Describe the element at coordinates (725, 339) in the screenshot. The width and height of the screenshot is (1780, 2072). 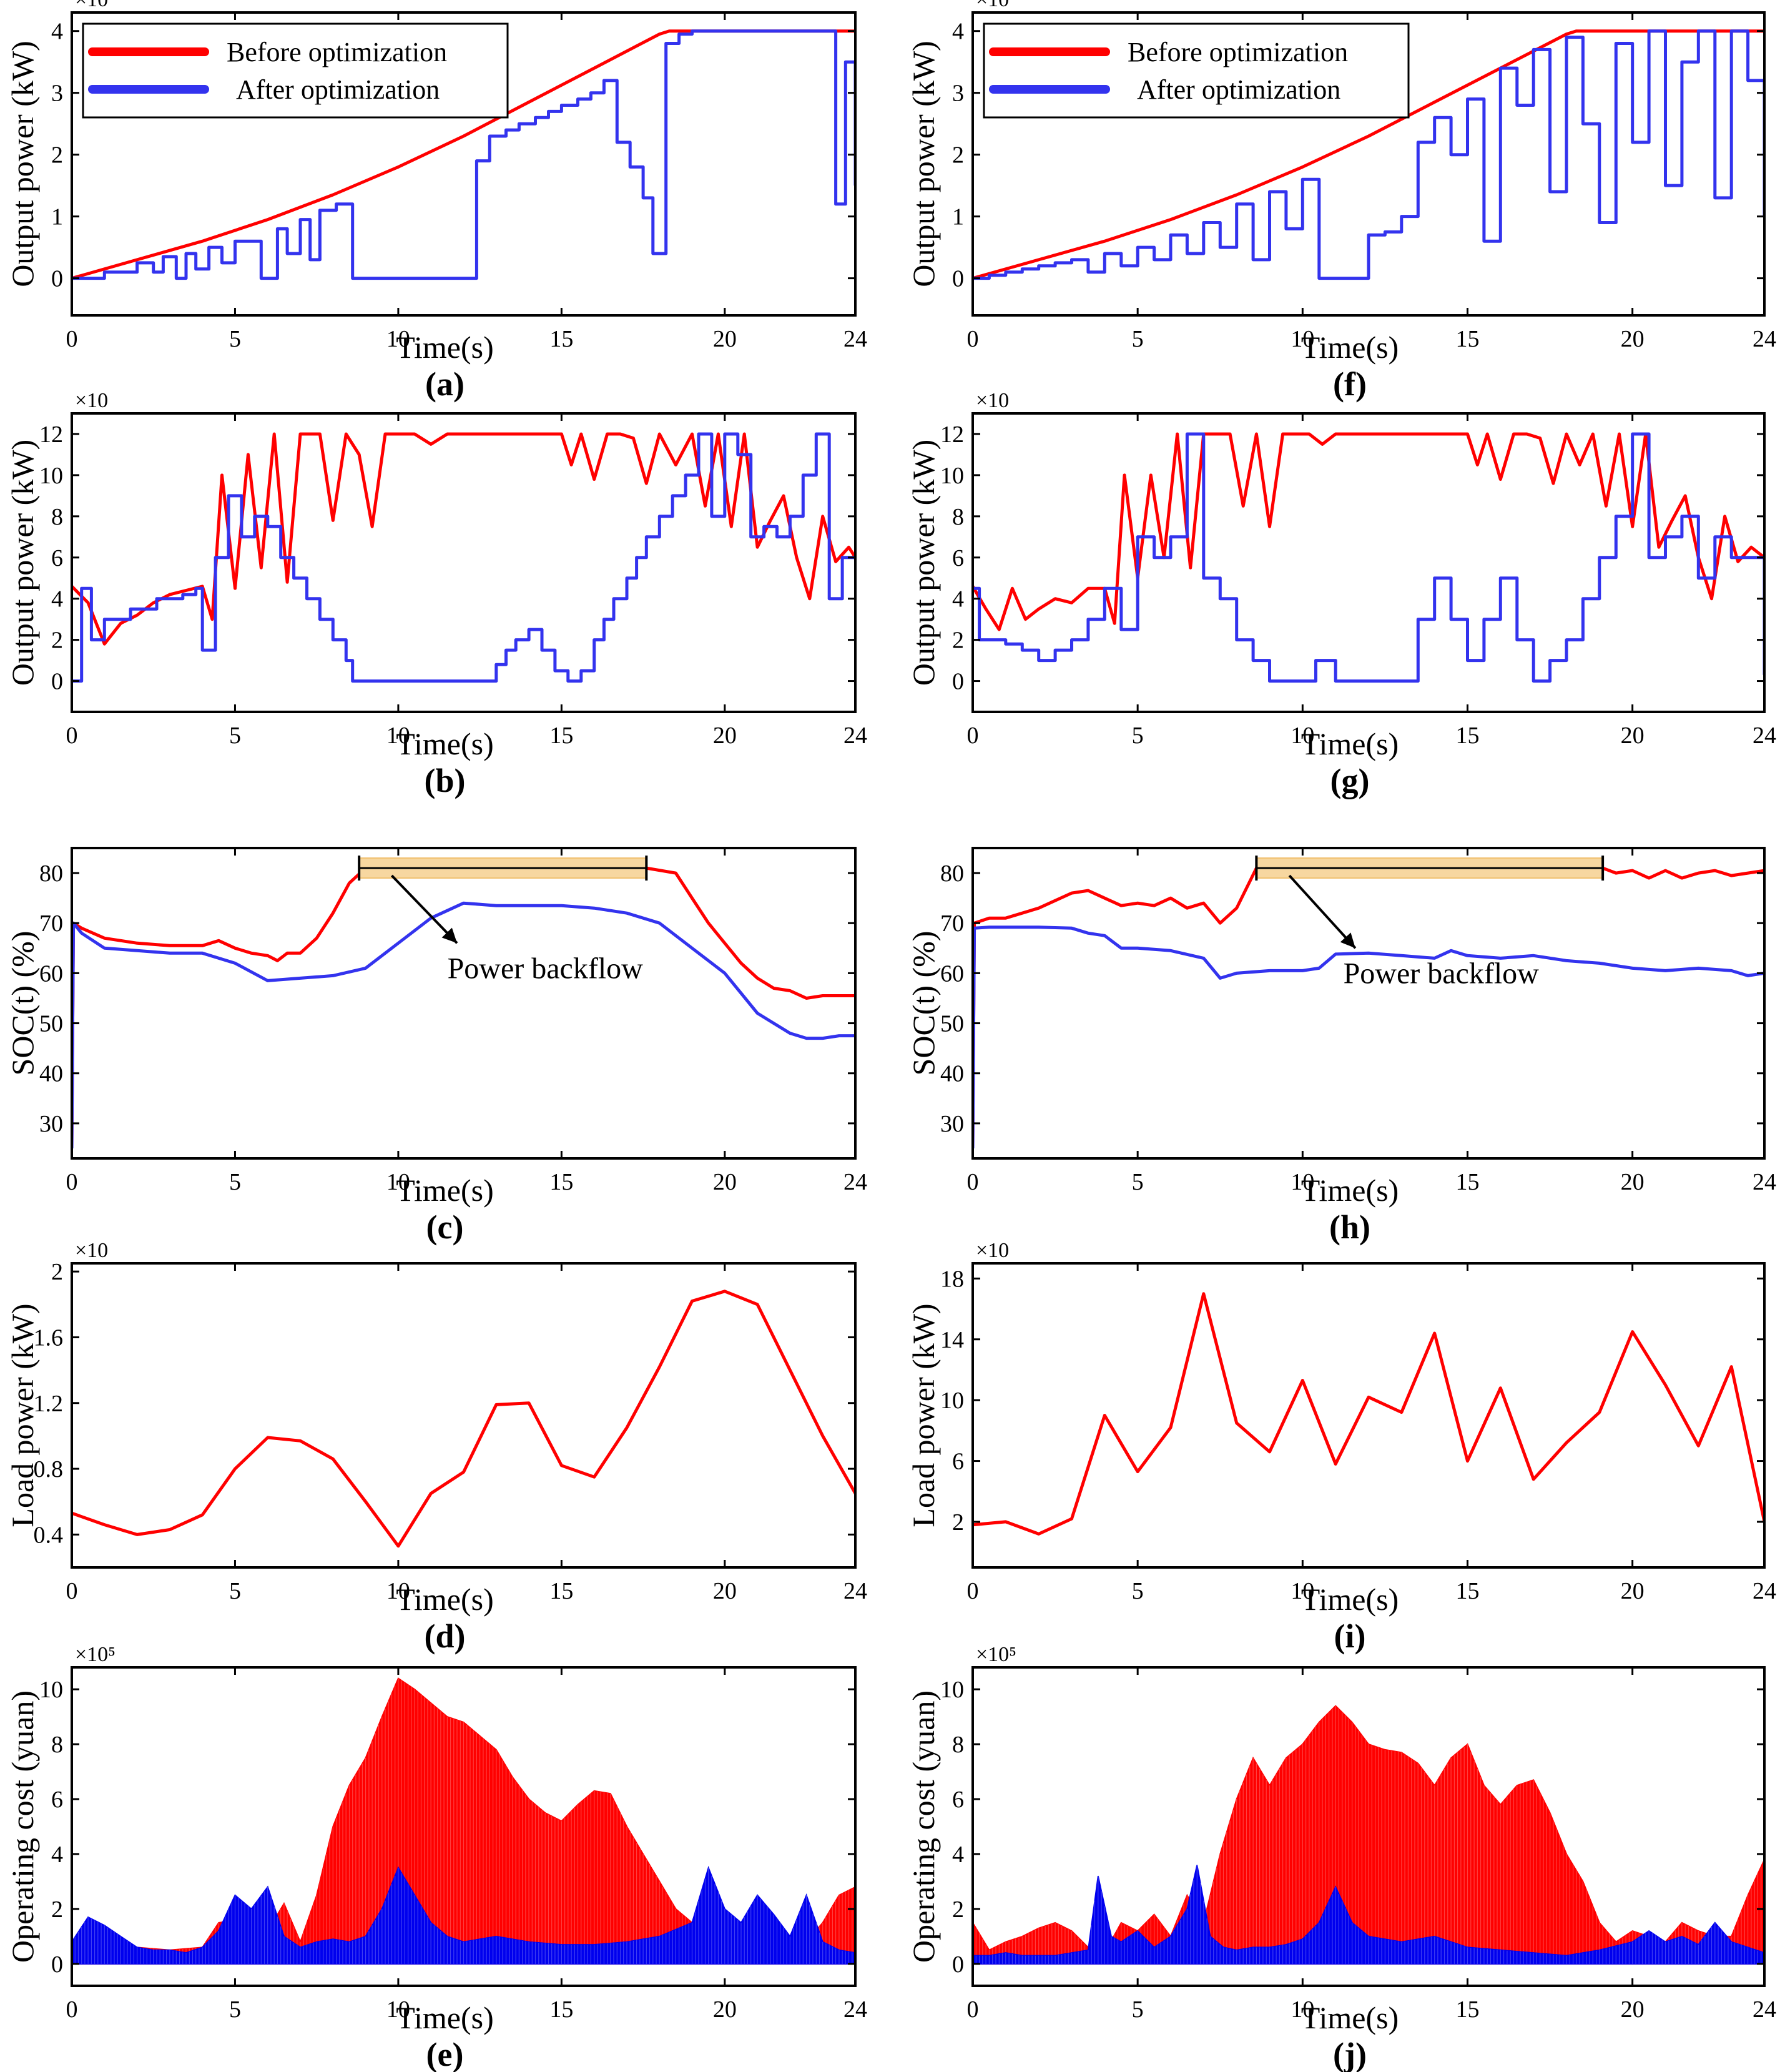
I see `x-tick-label-a-20: 20` at that location.